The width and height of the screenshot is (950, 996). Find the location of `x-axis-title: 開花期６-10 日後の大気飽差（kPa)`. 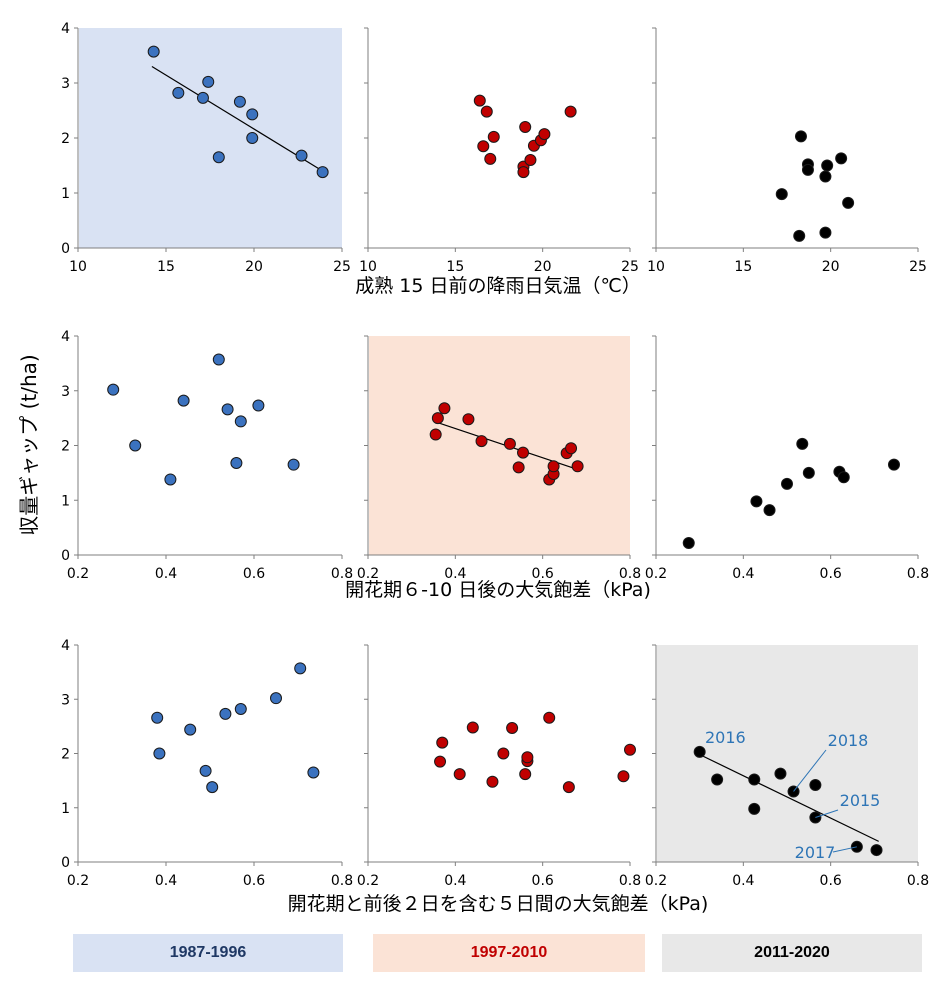

x-axis-title: 開花期６-10 日後の大気飽差（kPa) is located at coordinates (498, 590).